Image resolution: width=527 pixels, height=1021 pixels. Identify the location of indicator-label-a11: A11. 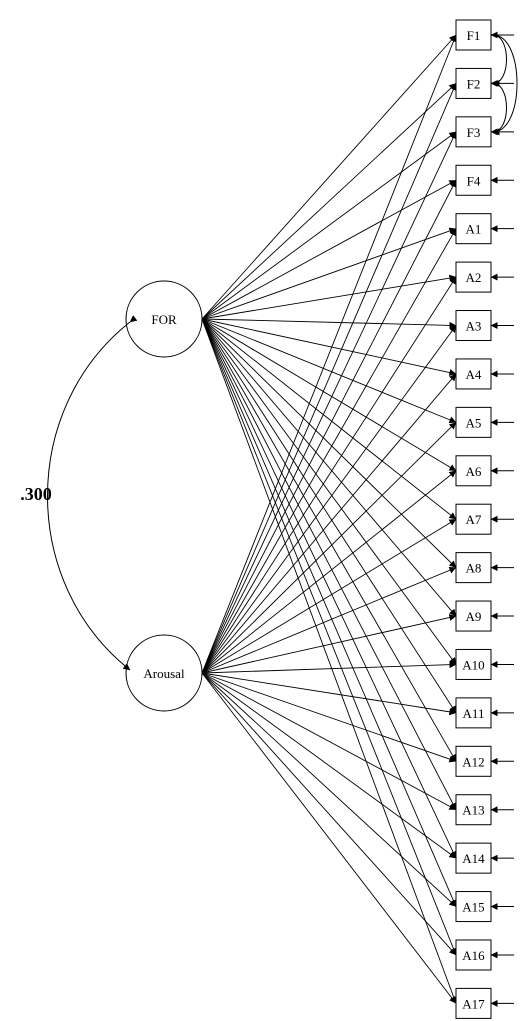
(474, 713).